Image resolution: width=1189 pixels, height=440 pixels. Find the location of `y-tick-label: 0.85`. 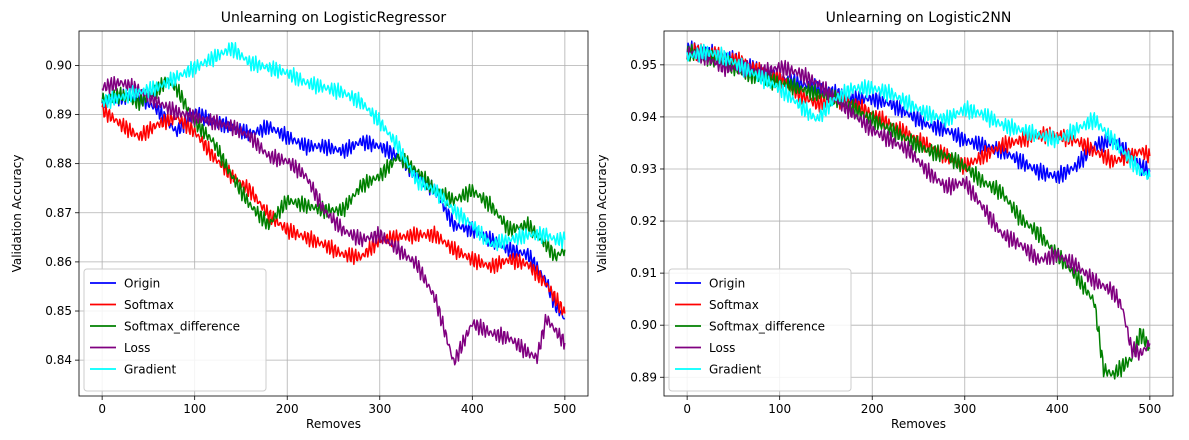

y-tick-label: 0.85 is located at coordinates (58, 311).